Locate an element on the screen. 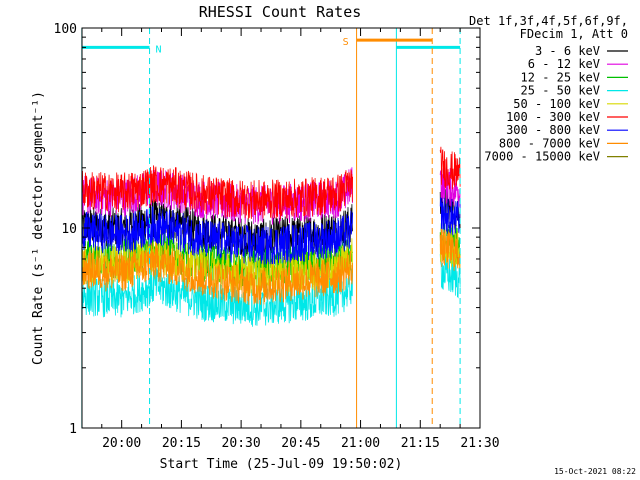 Image resolution: width=640 pixels, height=480 pixels. series-800-7000keV-trace is located at coordinates (271, 266).